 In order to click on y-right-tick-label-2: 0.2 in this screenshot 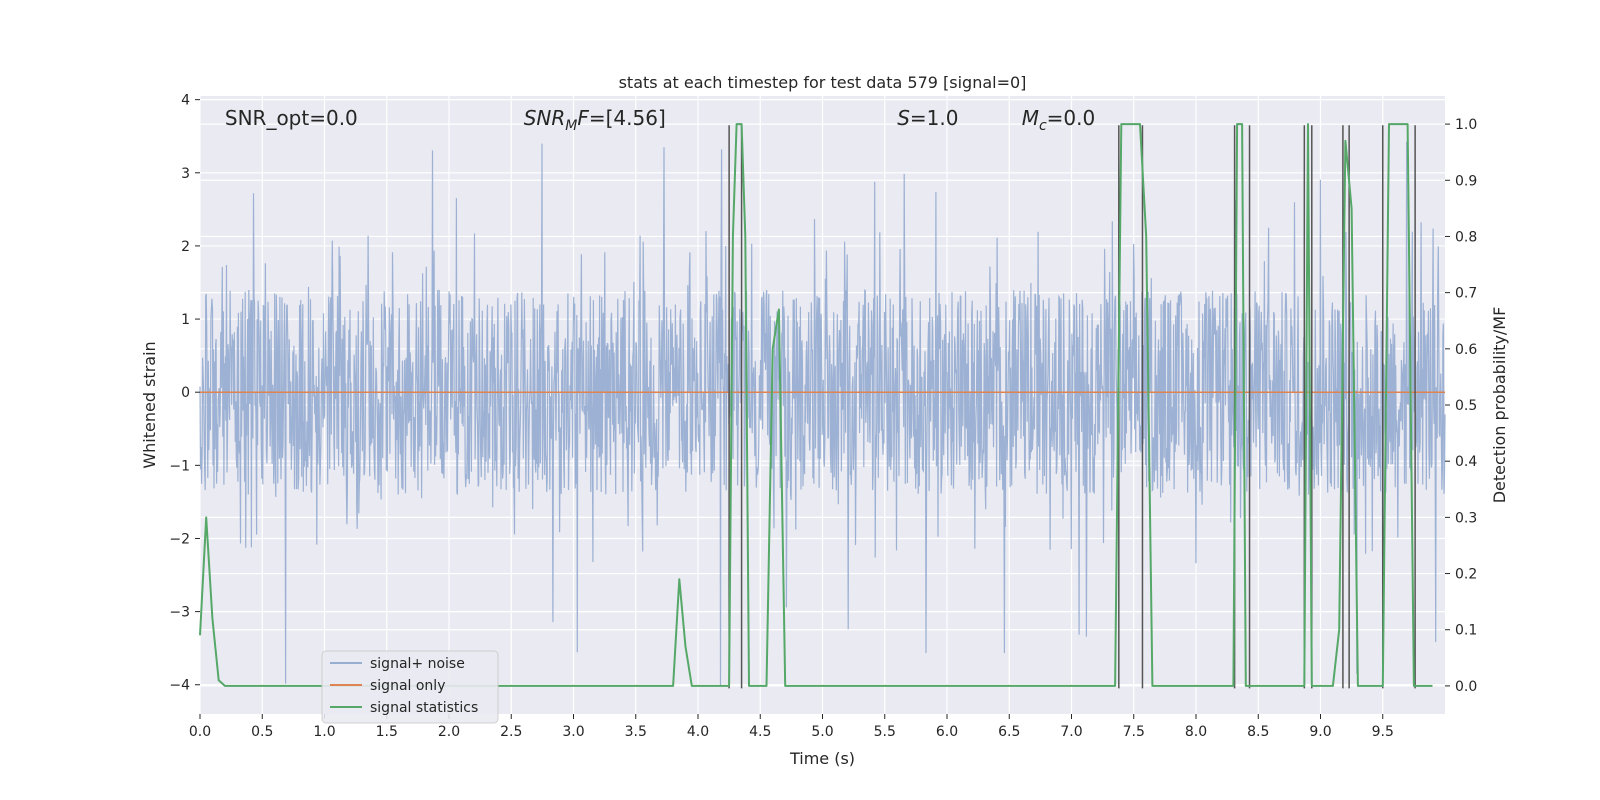, I will do `click(1466, 575)`.